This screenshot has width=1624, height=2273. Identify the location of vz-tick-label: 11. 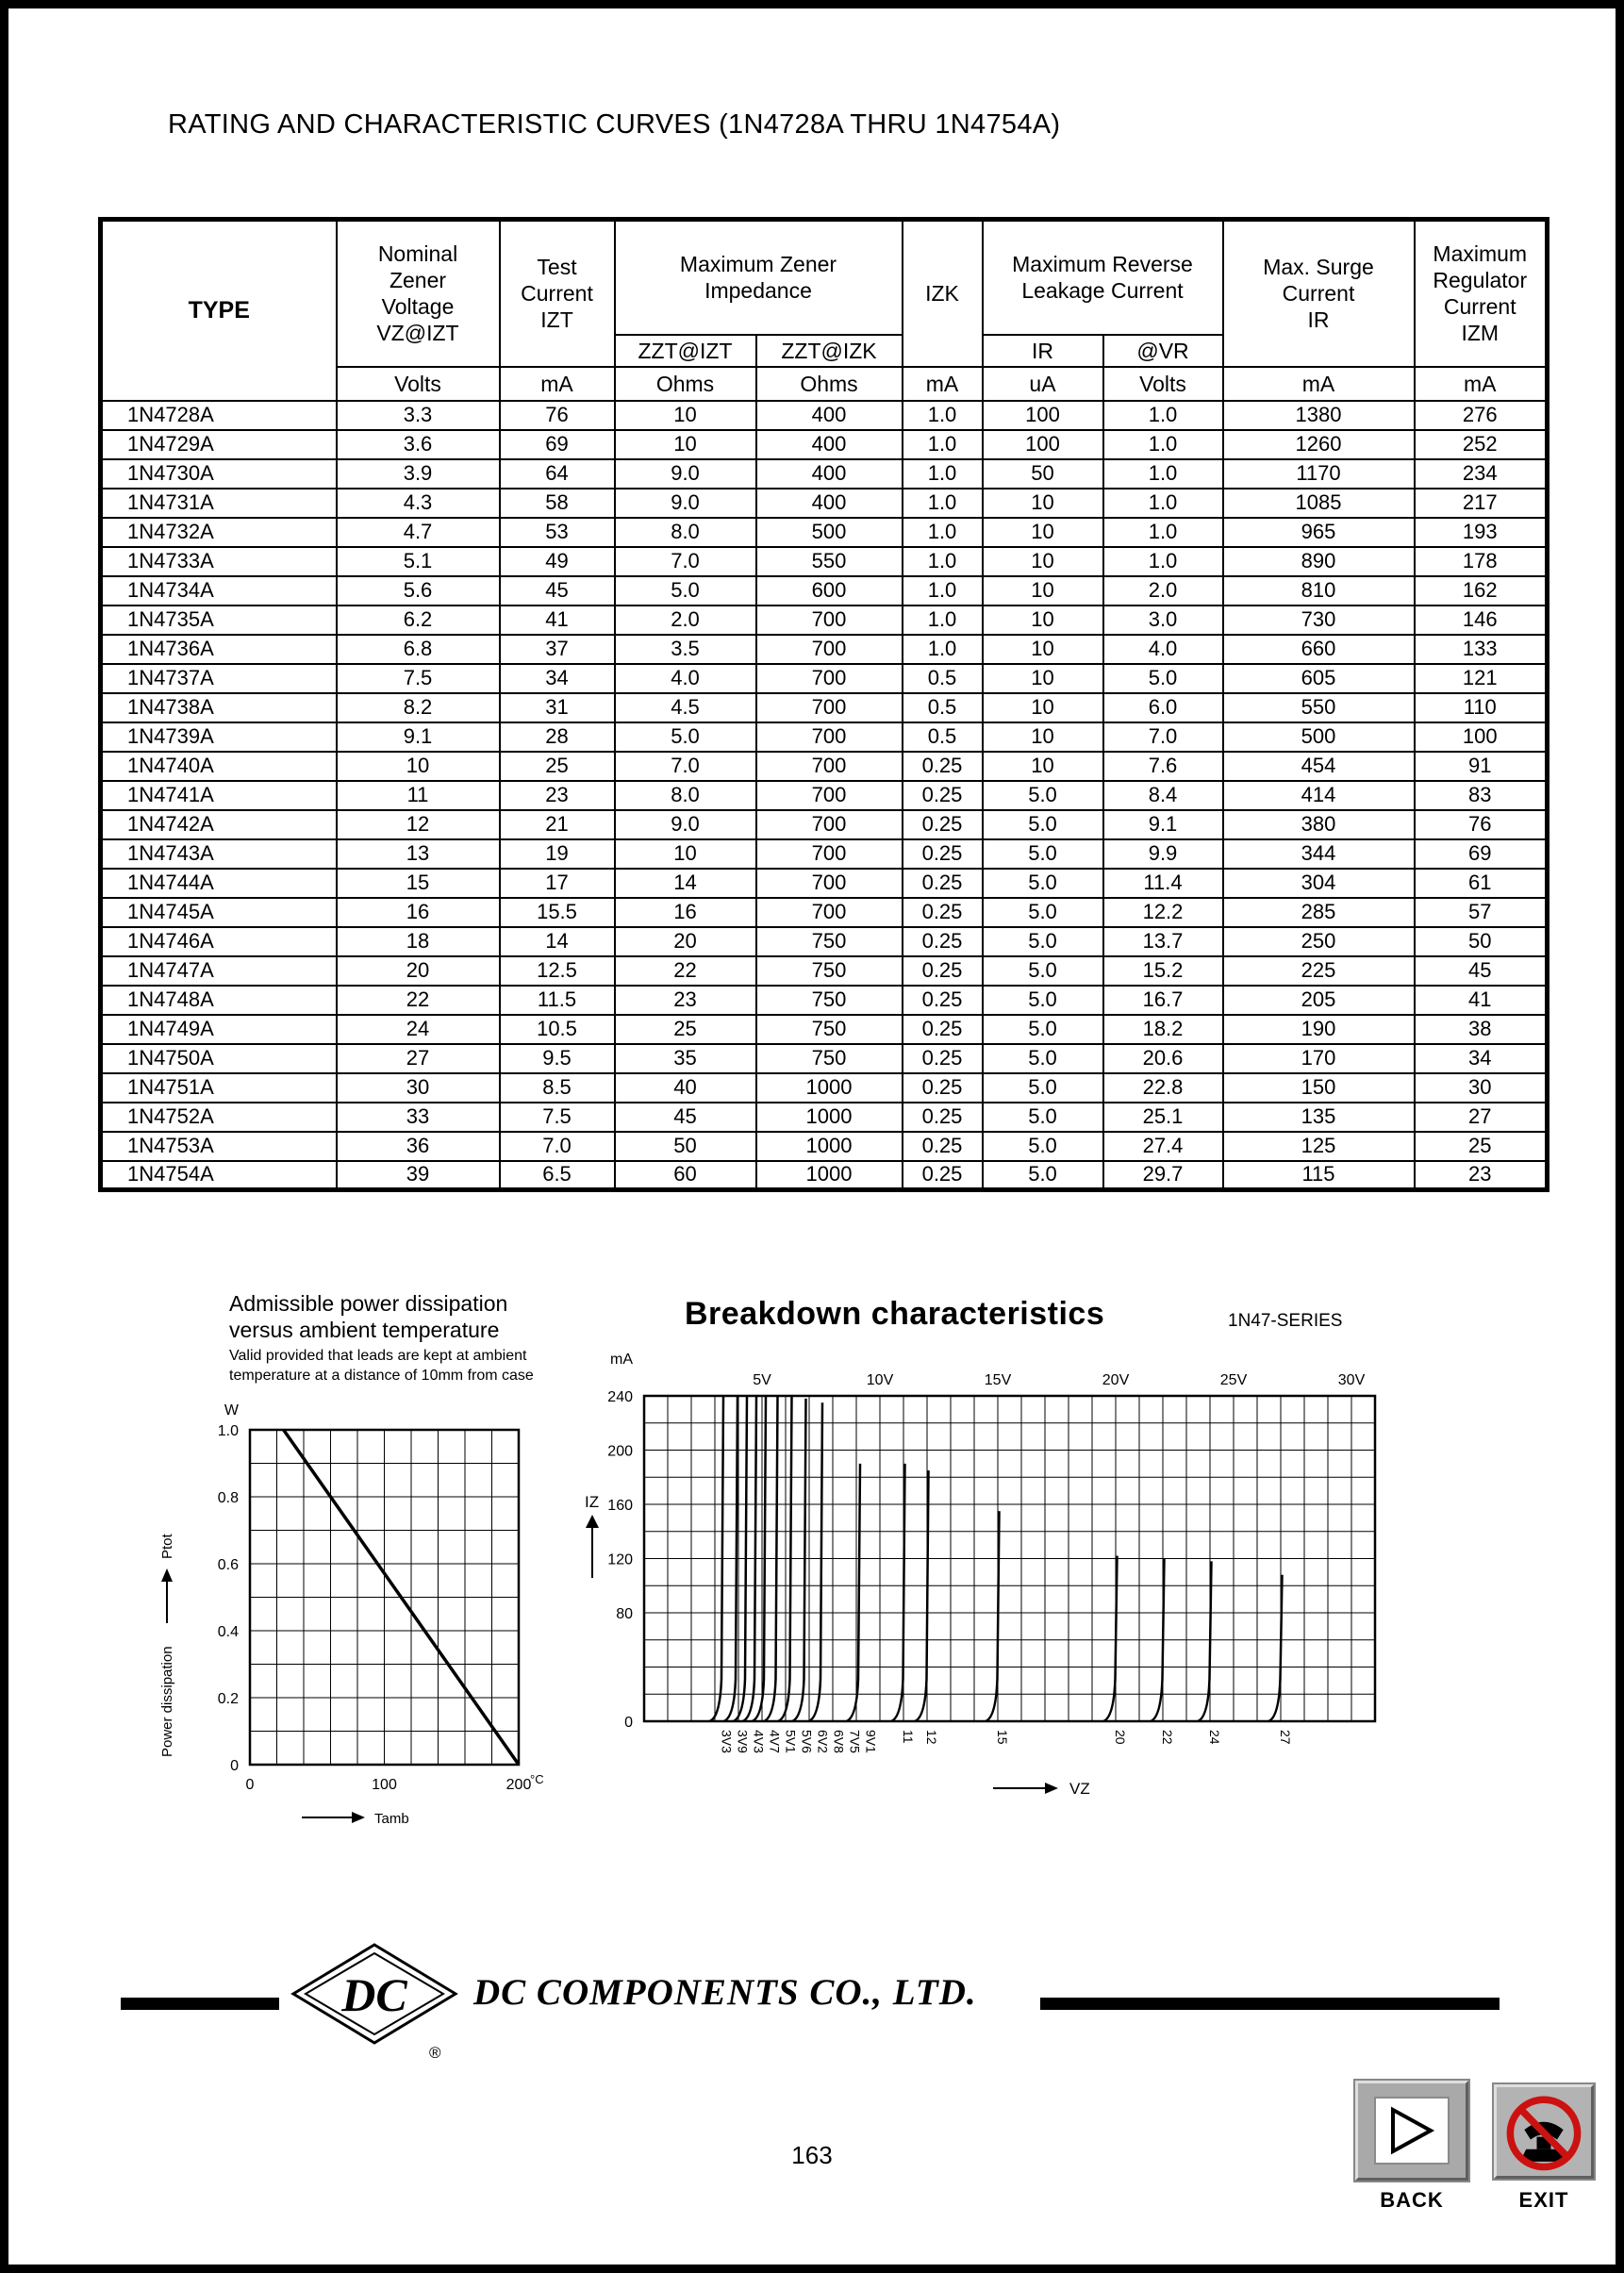
(908, 1737).